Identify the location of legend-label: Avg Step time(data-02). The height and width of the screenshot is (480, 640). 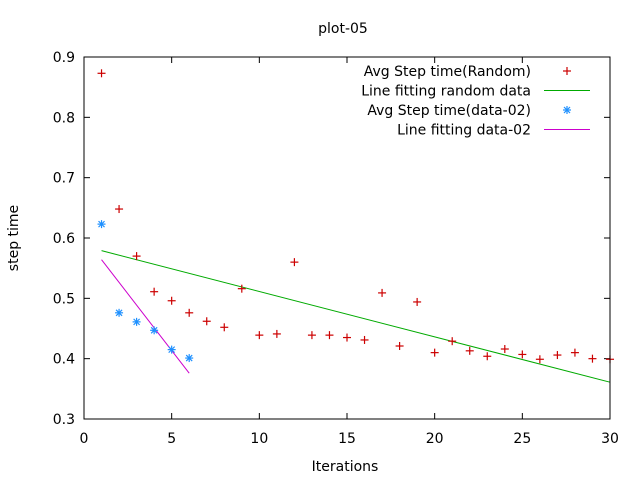
(449, 111).